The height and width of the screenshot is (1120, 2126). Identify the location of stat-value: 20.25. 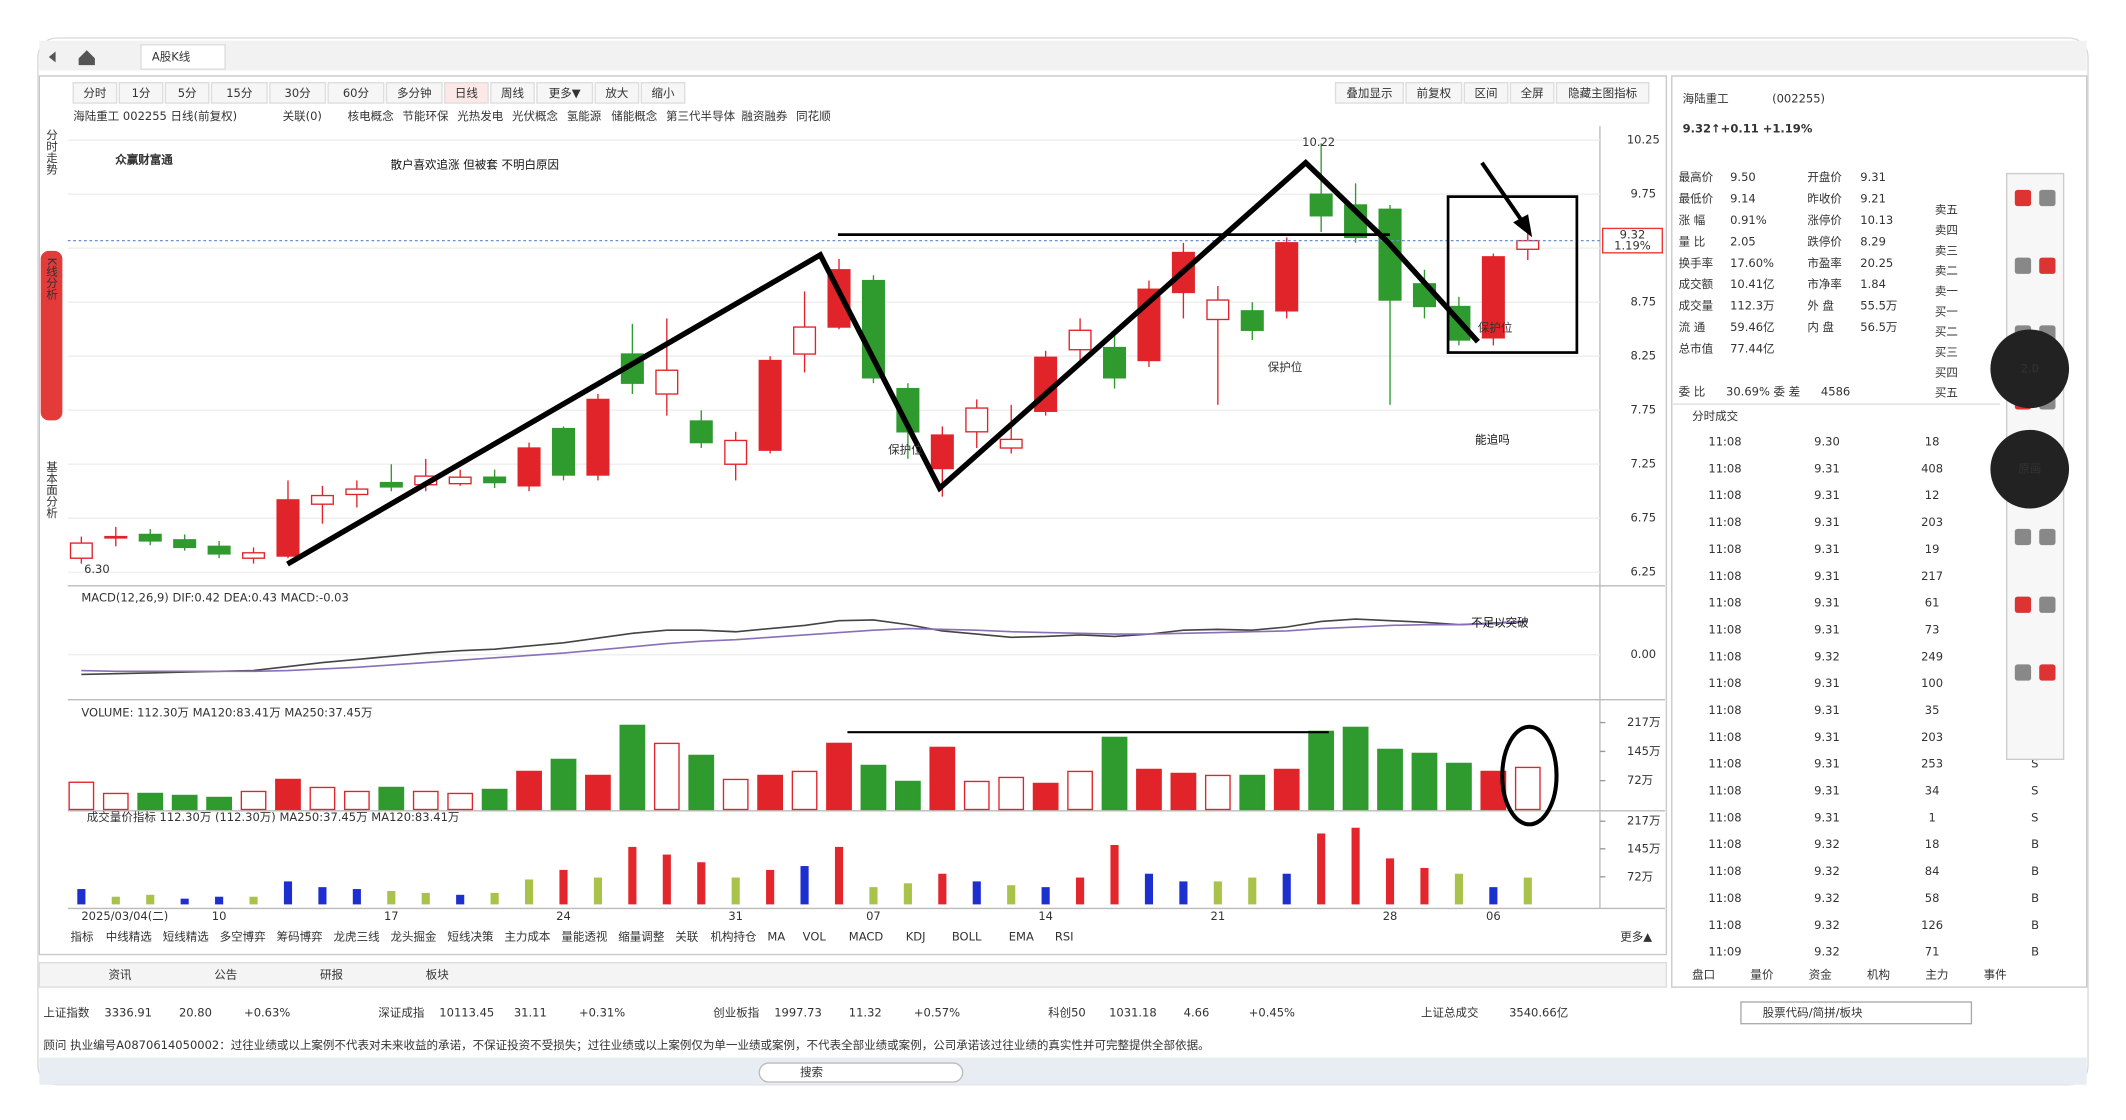
(1876, 263).